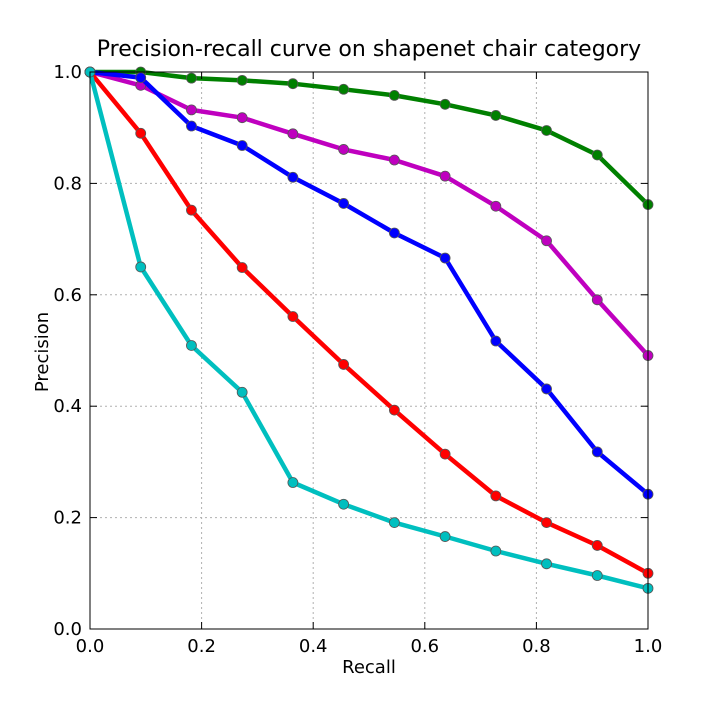 The width and height of the screenshot is (720, 720). I want to click on x-tick-label: 0.6, so click(424, 646).